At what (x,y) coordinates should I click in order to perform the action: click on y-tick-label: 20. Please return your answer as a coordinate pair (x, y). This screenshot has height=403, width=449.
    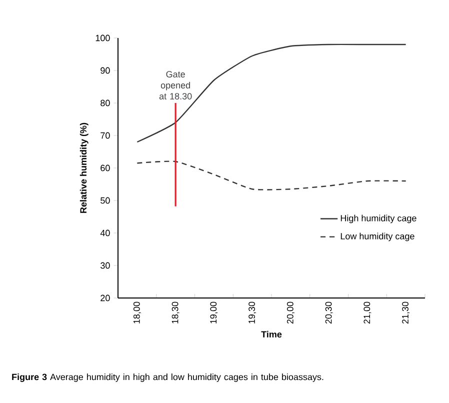
    Looking at the image, I should click on (105, 298).